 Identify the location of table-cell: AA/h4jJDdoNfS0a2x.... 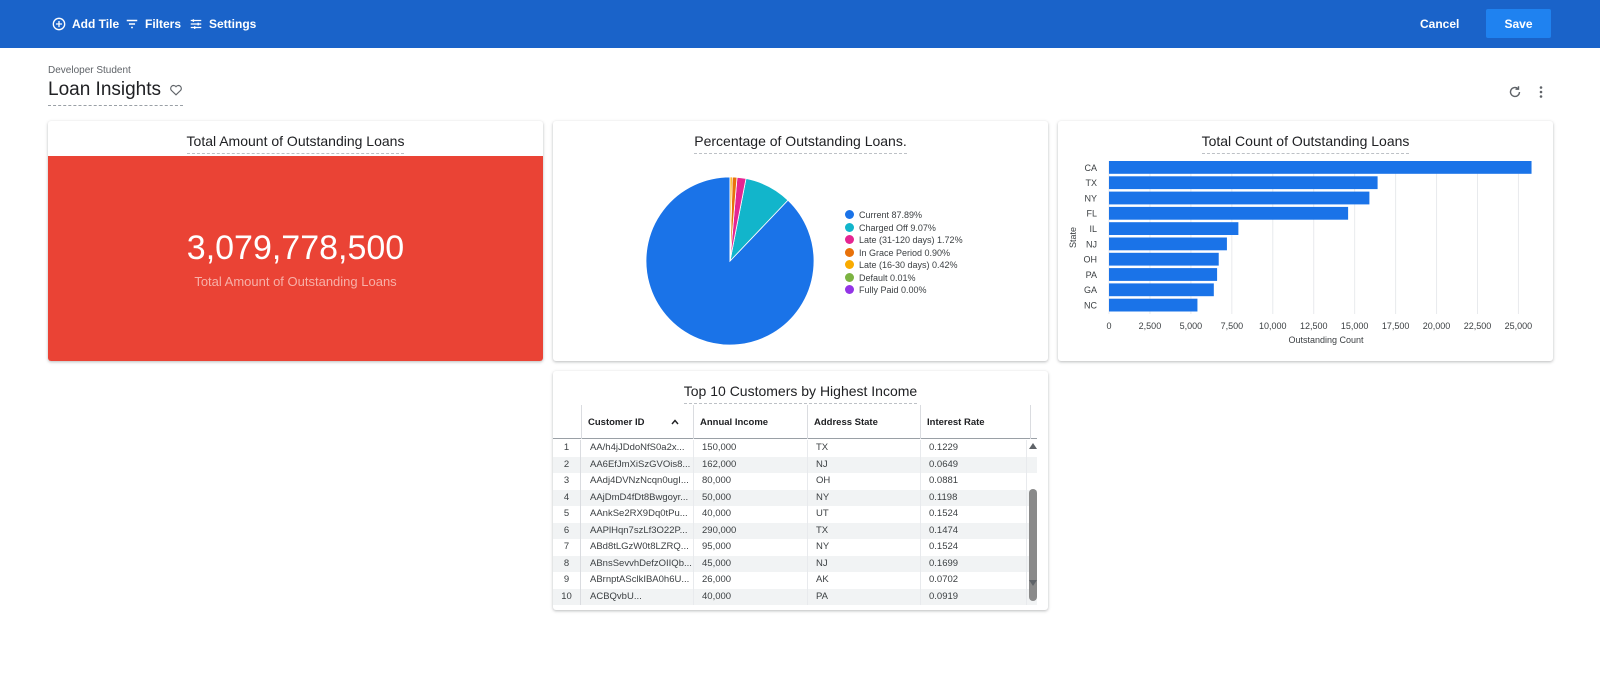
(638, 448).